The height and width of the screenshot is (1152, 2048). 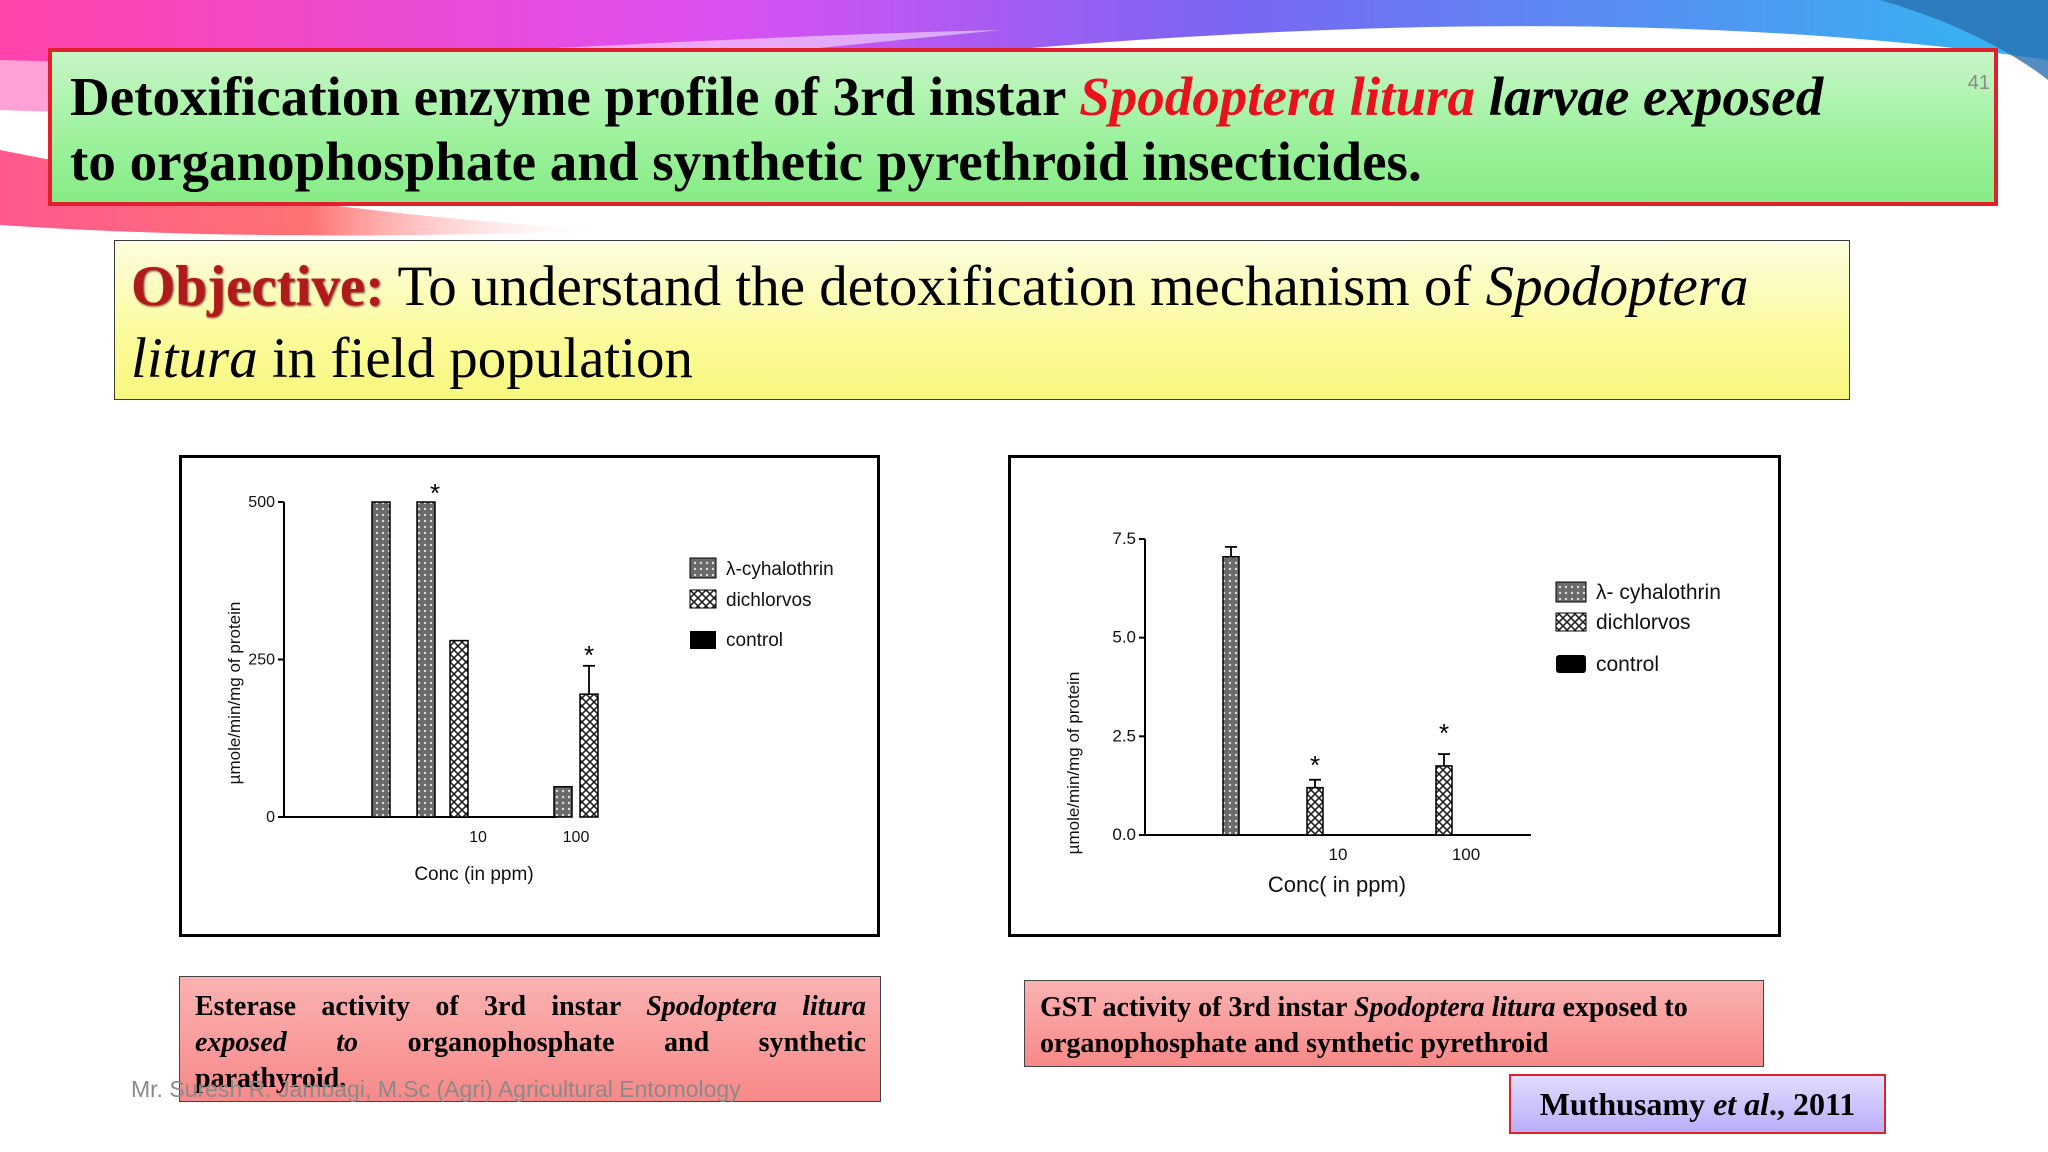 I want to click on legend: λ- cyhalothrin dichlorvos control, so click(x=1638, y=628).